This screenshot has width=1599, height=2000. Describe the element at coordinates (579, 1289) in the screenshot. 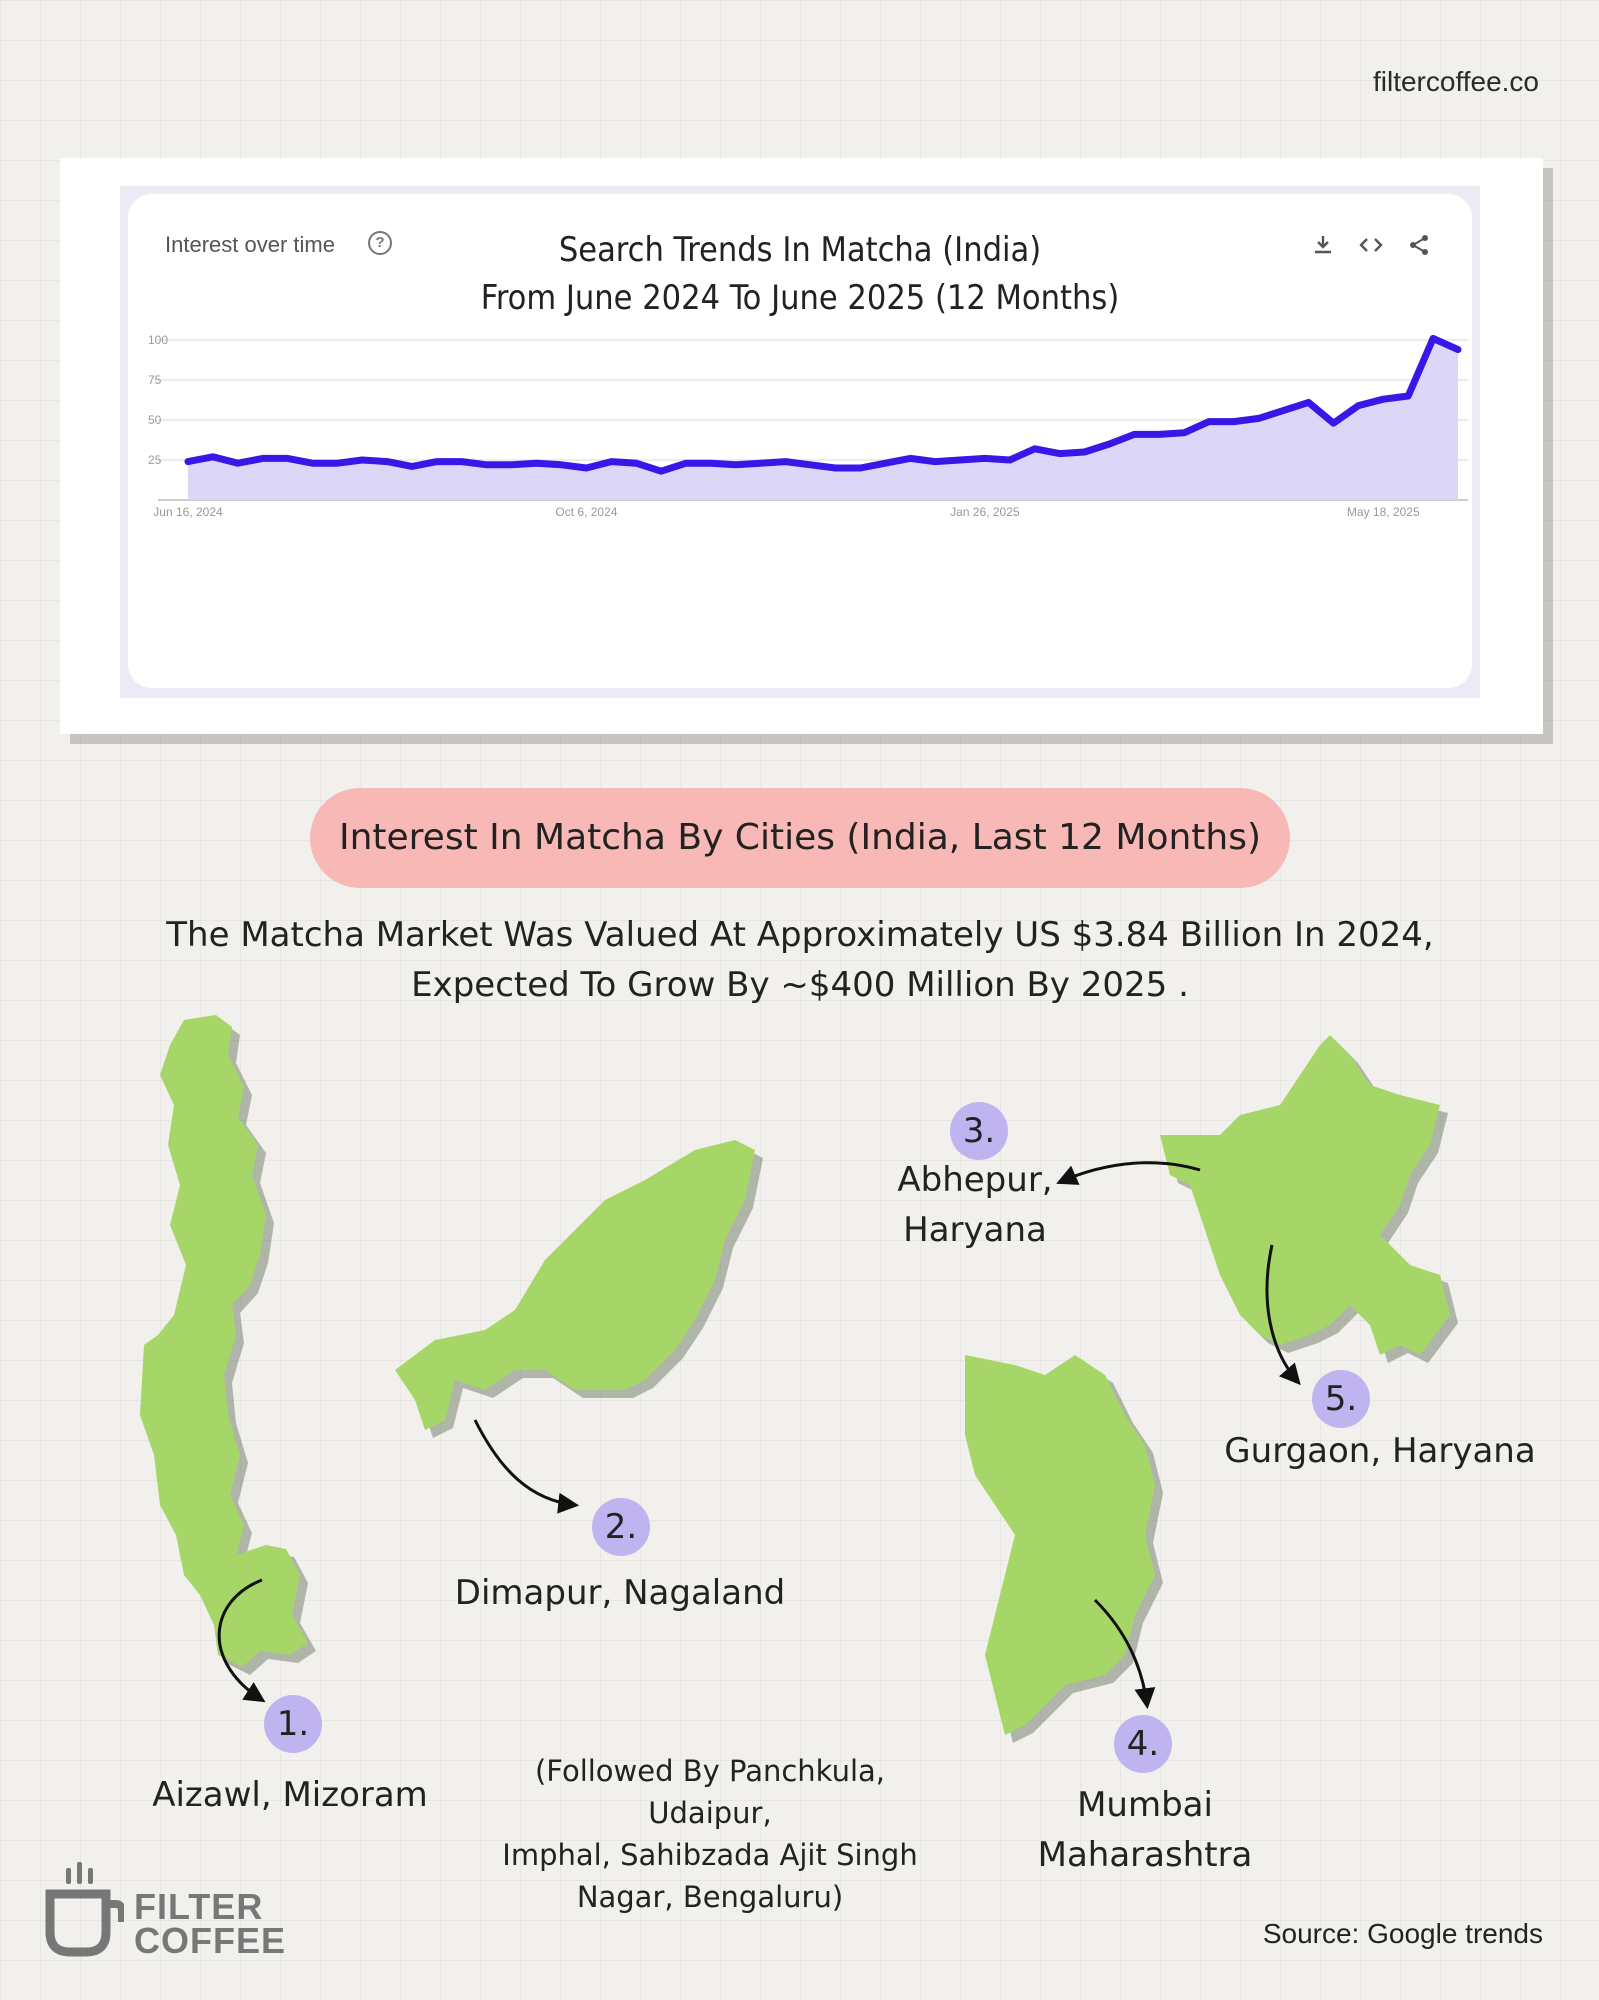

I see `nagaland-map` at that location.